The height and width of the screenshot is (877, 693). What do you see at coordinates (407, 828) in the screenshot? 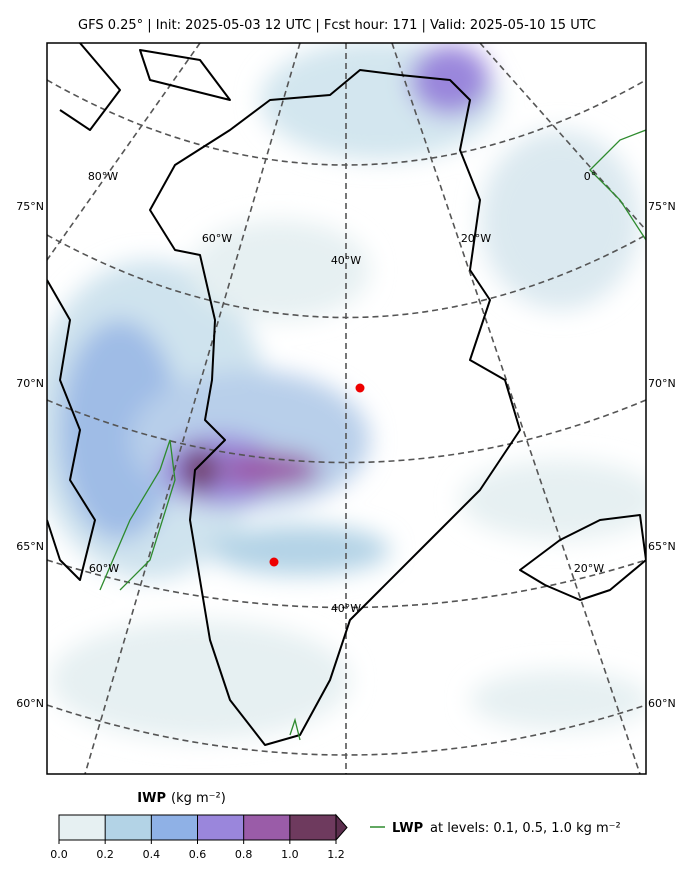
I see `legend-name: LWP` at bounding box center [407, 828].